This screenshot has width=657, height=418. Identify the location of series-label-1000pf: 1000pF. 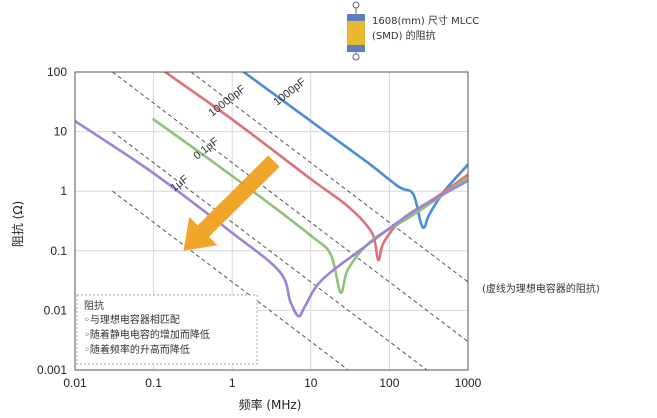
(289, 92).